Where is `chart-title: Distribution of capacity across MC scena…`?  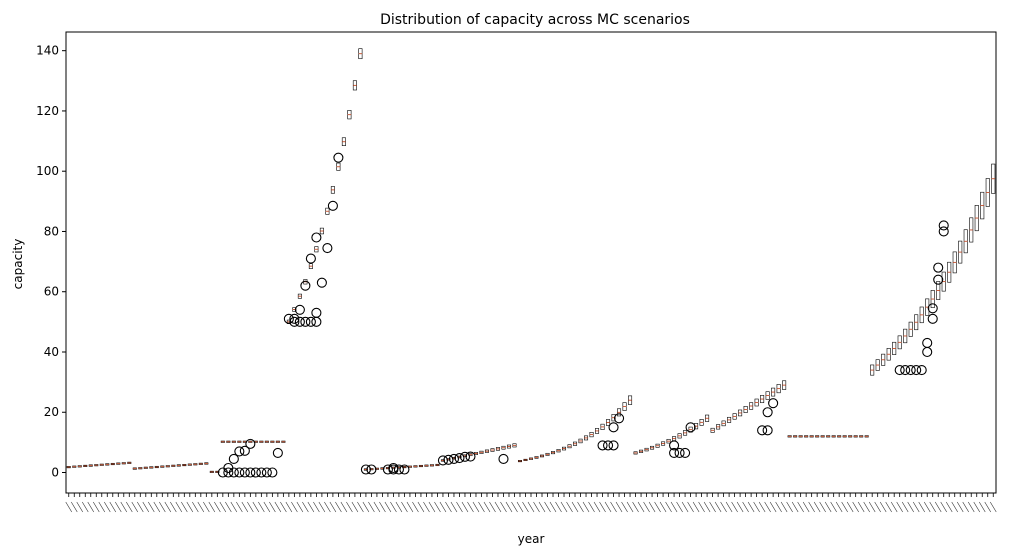 chart-title: Distribution of capacity across MC scena… is located at coordinates (535, 20).